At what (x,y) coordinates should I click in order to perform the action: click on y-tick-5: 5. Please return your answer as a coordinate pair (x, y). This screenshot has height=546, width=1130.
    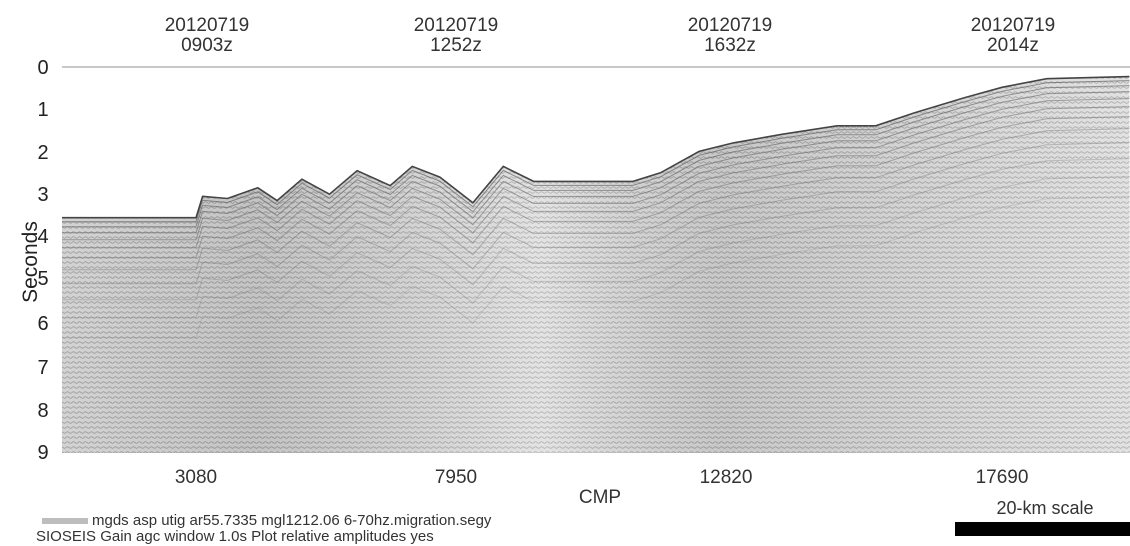
    Looking at the image, I should click on (43, 279).